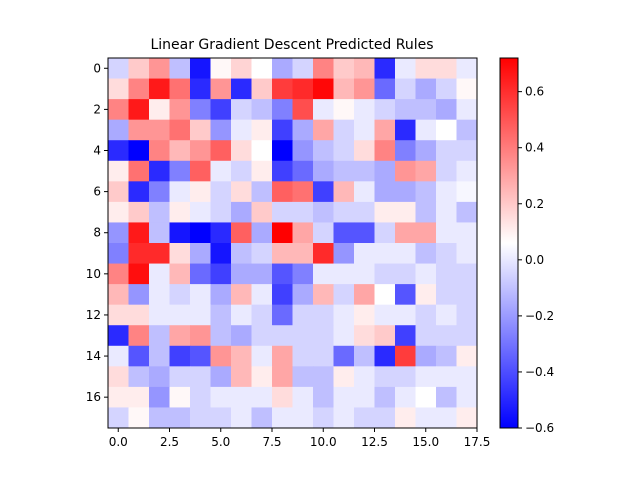 The height and width of the screenshot is (480, 640). What do you see at coordinates (425, 442) in the screenshot?
I see `x-tick-label: 15.0` at bounding box center [425, 442].